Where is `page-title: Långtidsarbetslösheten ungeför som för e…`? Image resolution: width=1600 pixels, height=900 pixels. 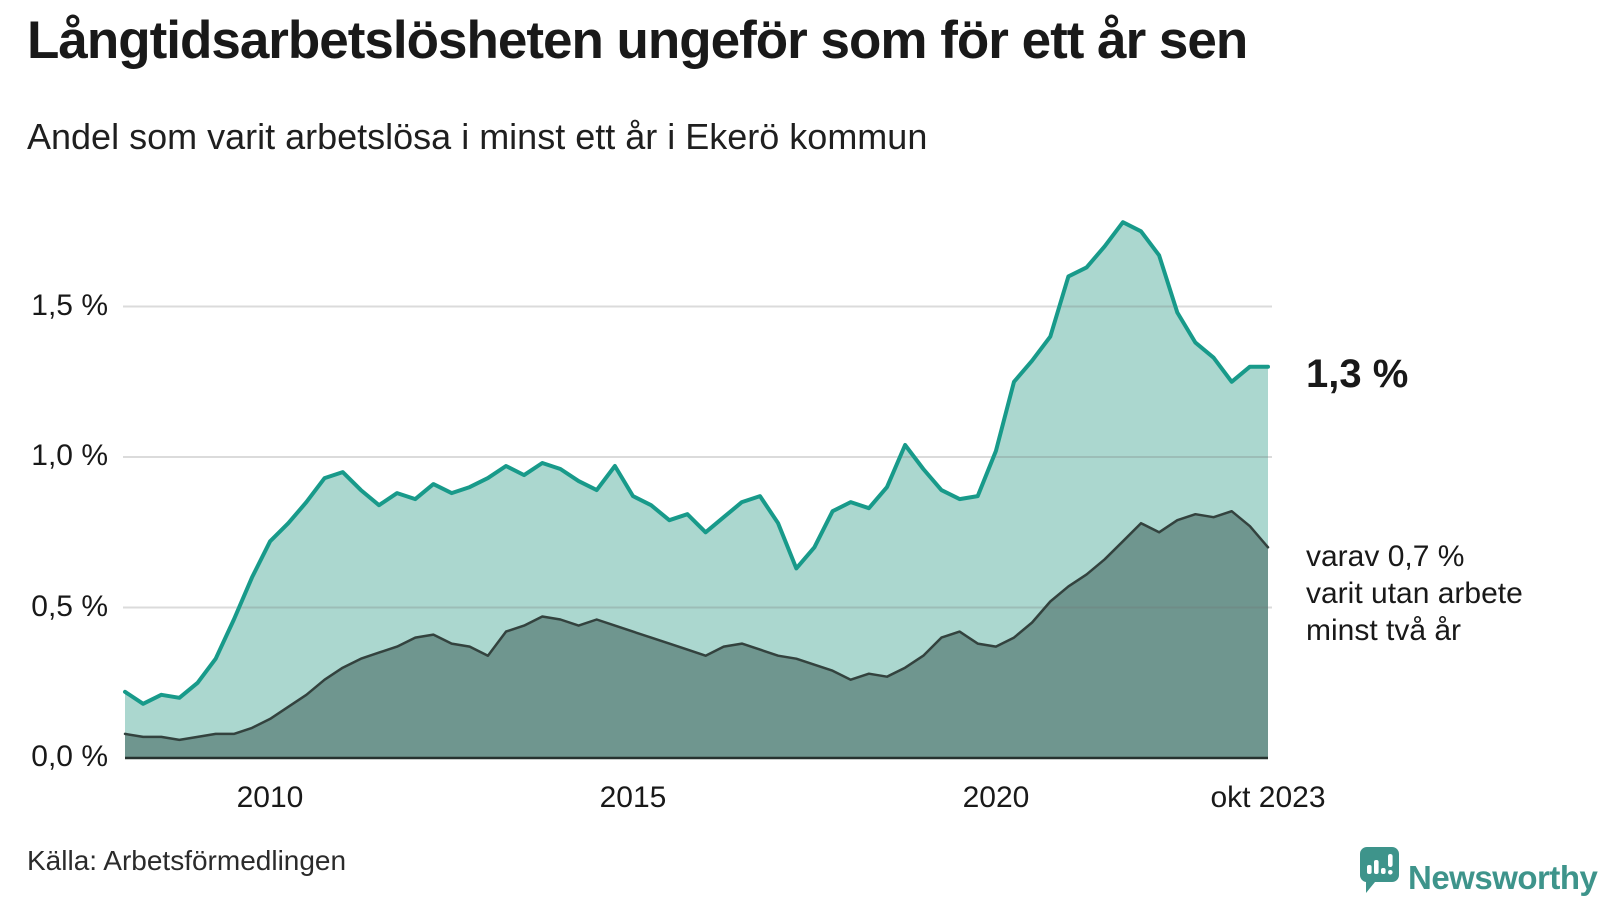 page-title: Långtidsarbetslösheten ungeför som för e… is located at coordinates (637, 40).